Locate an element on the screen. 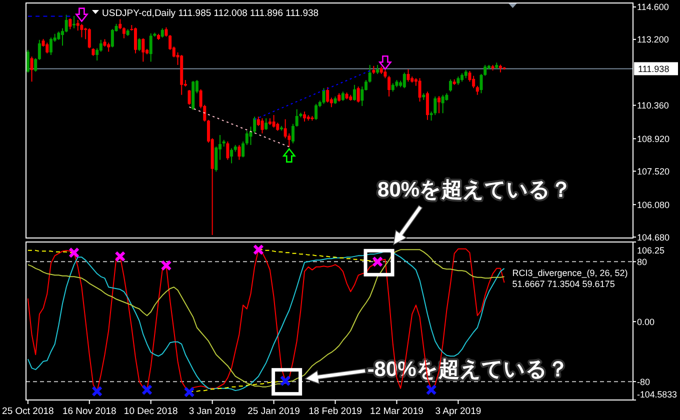 Image resolution: width=680 pixels, height=420 pixels. x-tick-label: 12 Mar 2019 is located at coordinates (397, 411).